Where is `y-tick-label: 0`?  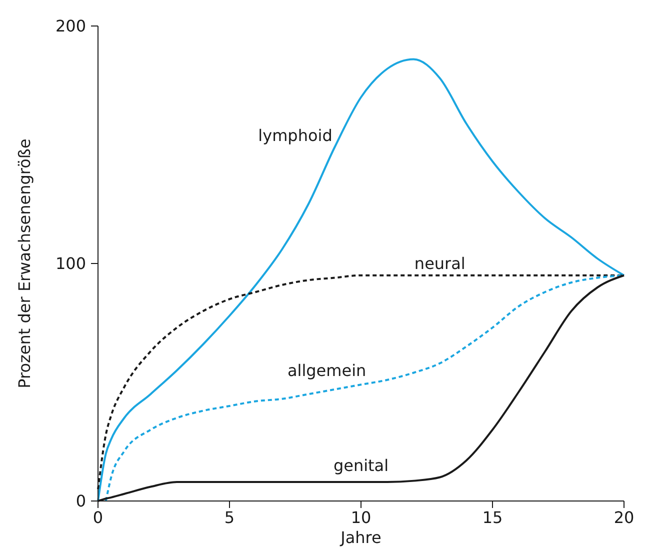 y-tick-label: 0 is located at coordinates (81, 501).